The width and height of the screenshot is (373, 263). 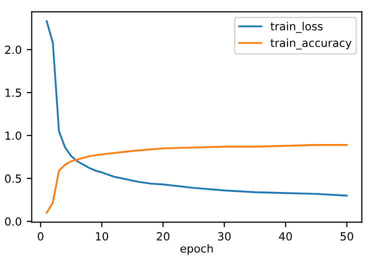 What do you see at coordinates (102, 236) in the screenshot?
I see `x-tick-label: 10` at bounding box center [102, 236].